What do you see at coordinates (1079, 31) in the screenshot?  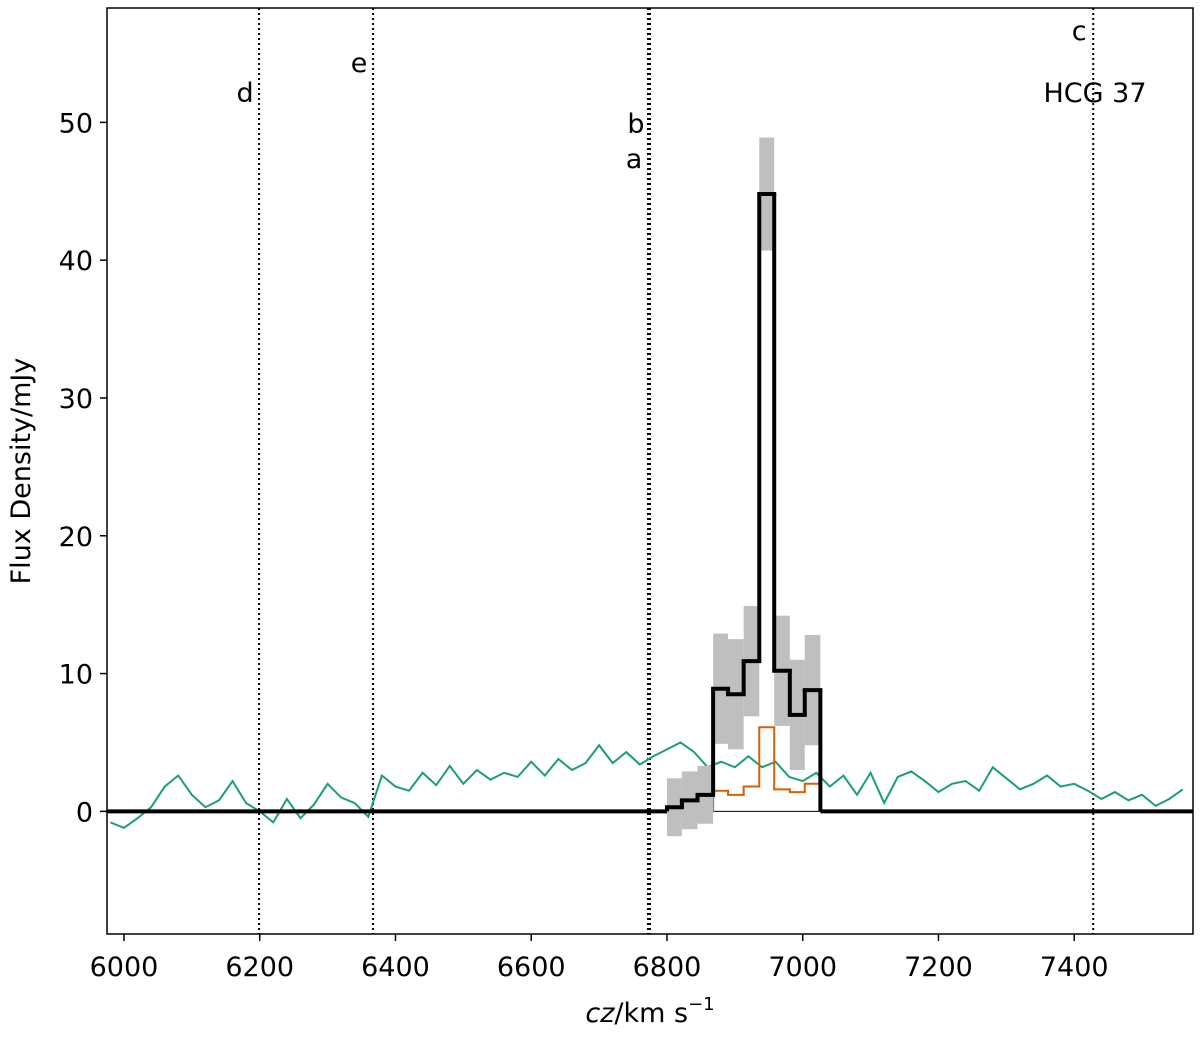 I see `galaxy-label: c` at bounding box center [1079, 31].